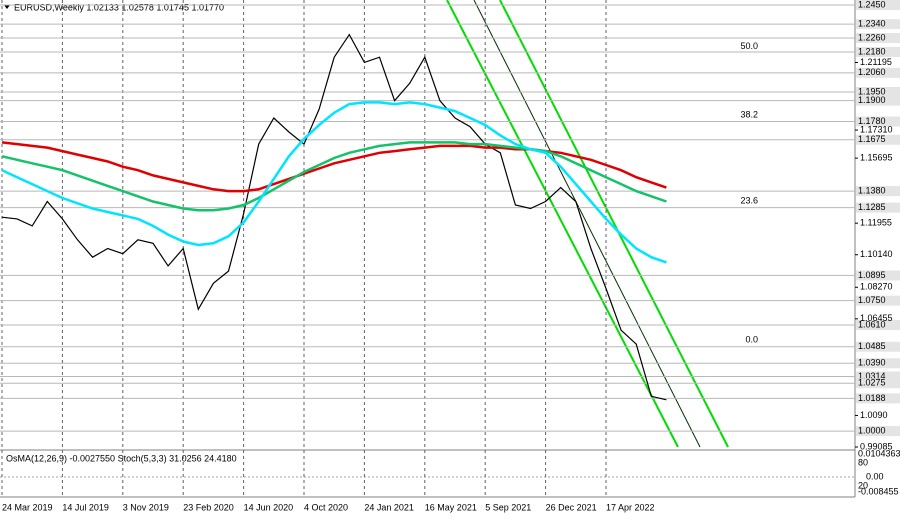 Image resolution: width=900 pixels, height=519 pixels. I want to click on indicator-tick: 0.0104363, so click(879, 453).